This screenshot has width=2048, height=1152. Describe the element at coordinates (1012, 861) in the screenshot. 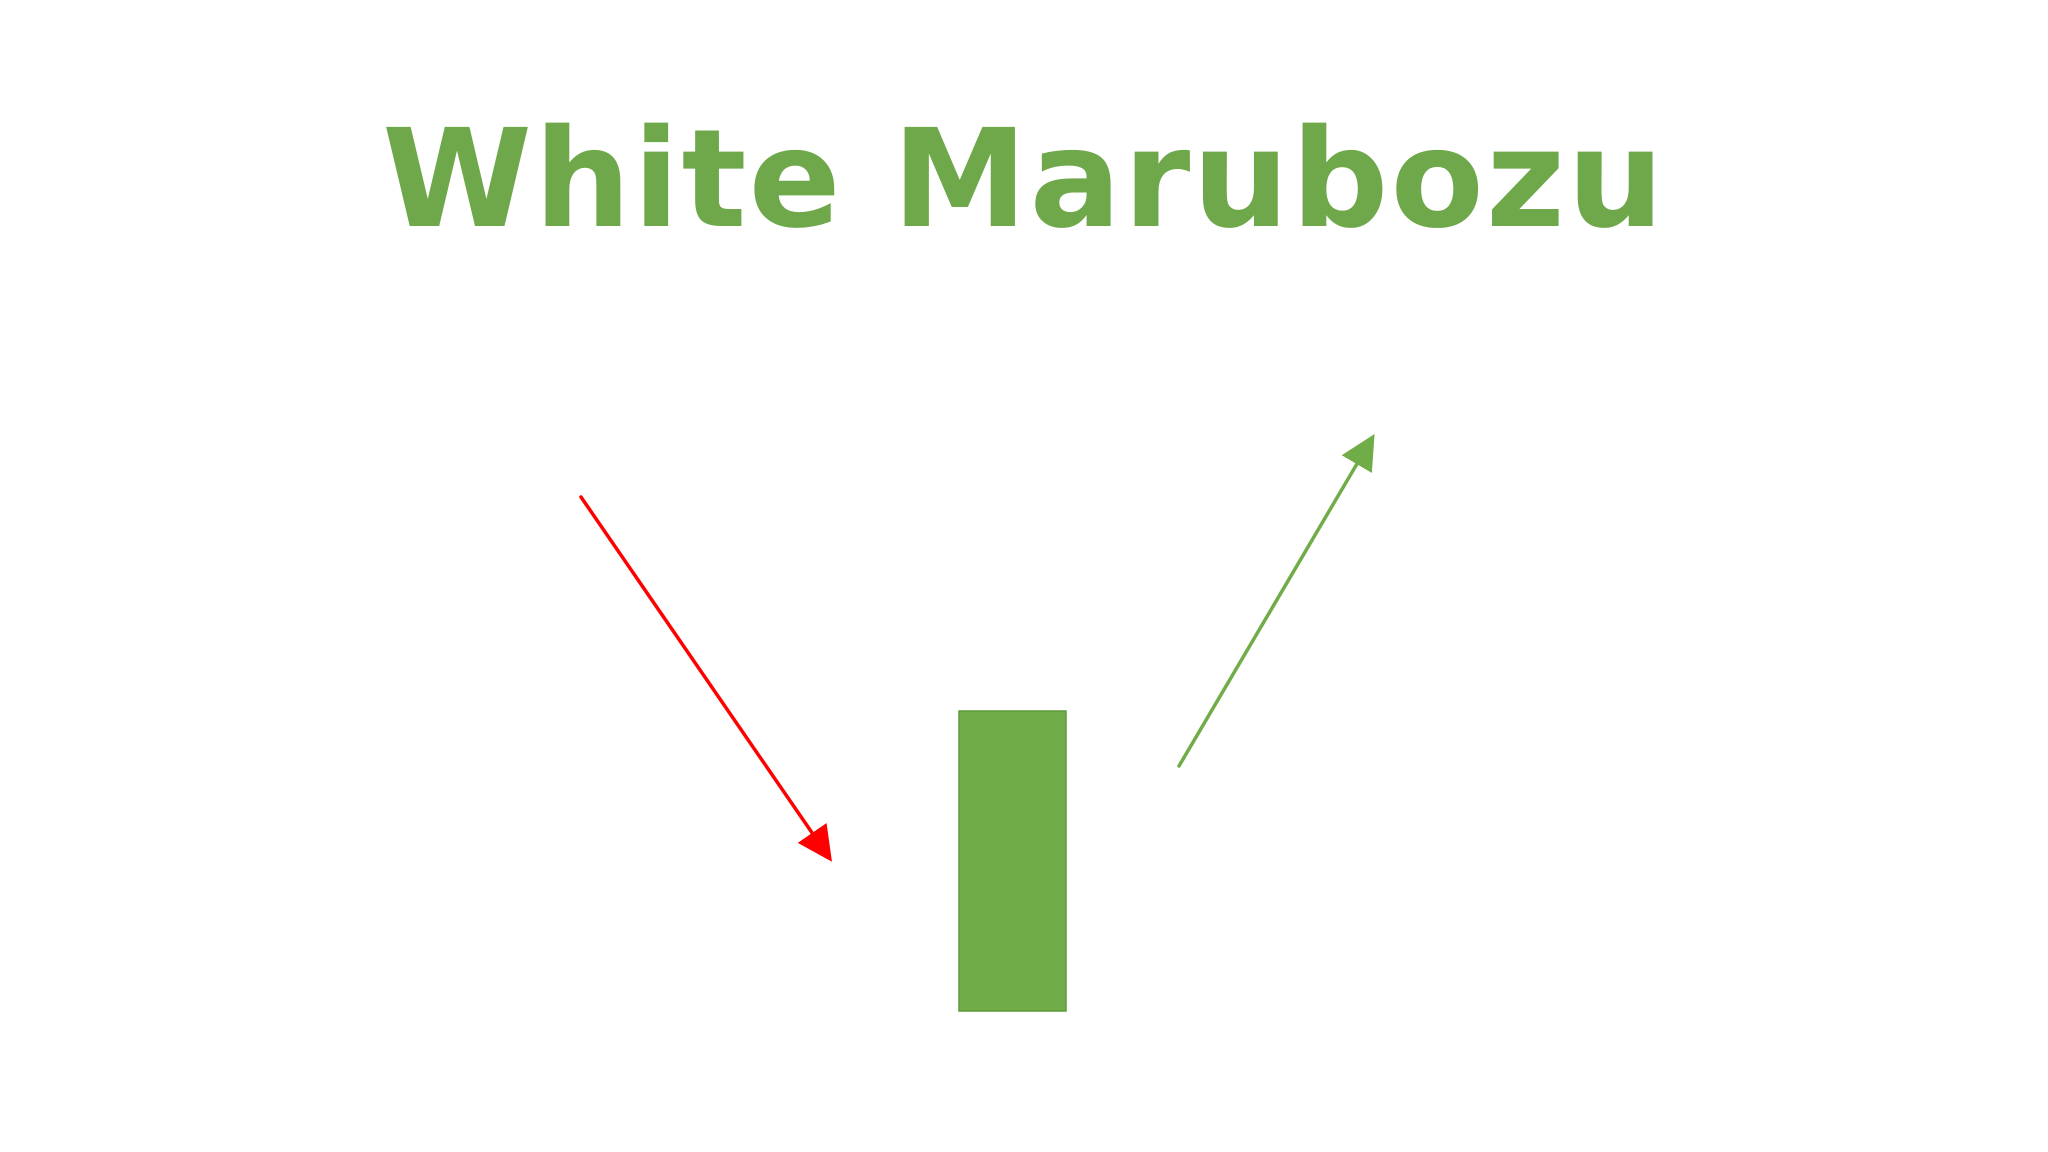

I see `marubozu-candle` at that location.